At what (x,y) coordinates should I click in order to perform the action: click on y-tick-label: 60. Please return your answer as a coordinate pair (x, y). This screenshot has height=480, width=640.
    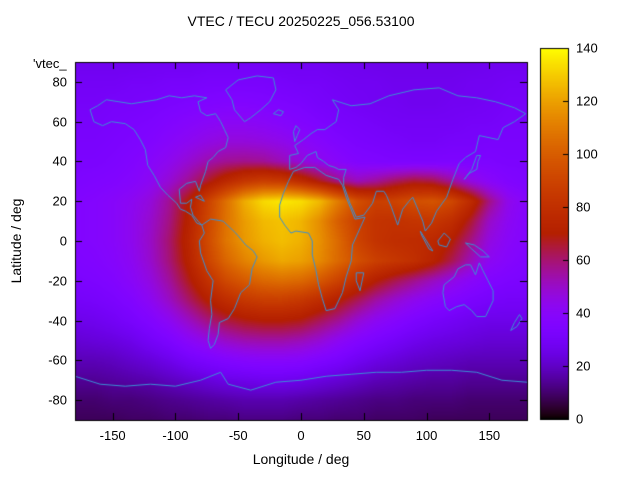
    Looking at the image, I should click on (59, 122).